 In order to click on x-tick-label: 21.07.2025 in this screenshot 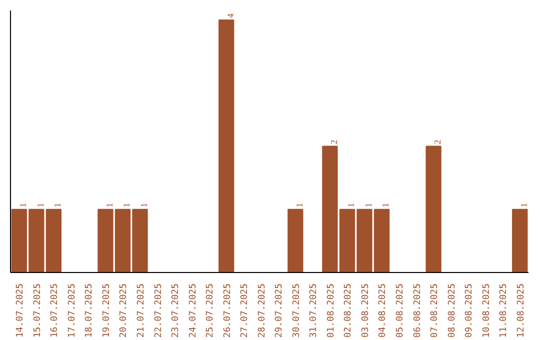, I will do `click(141, 310)`.